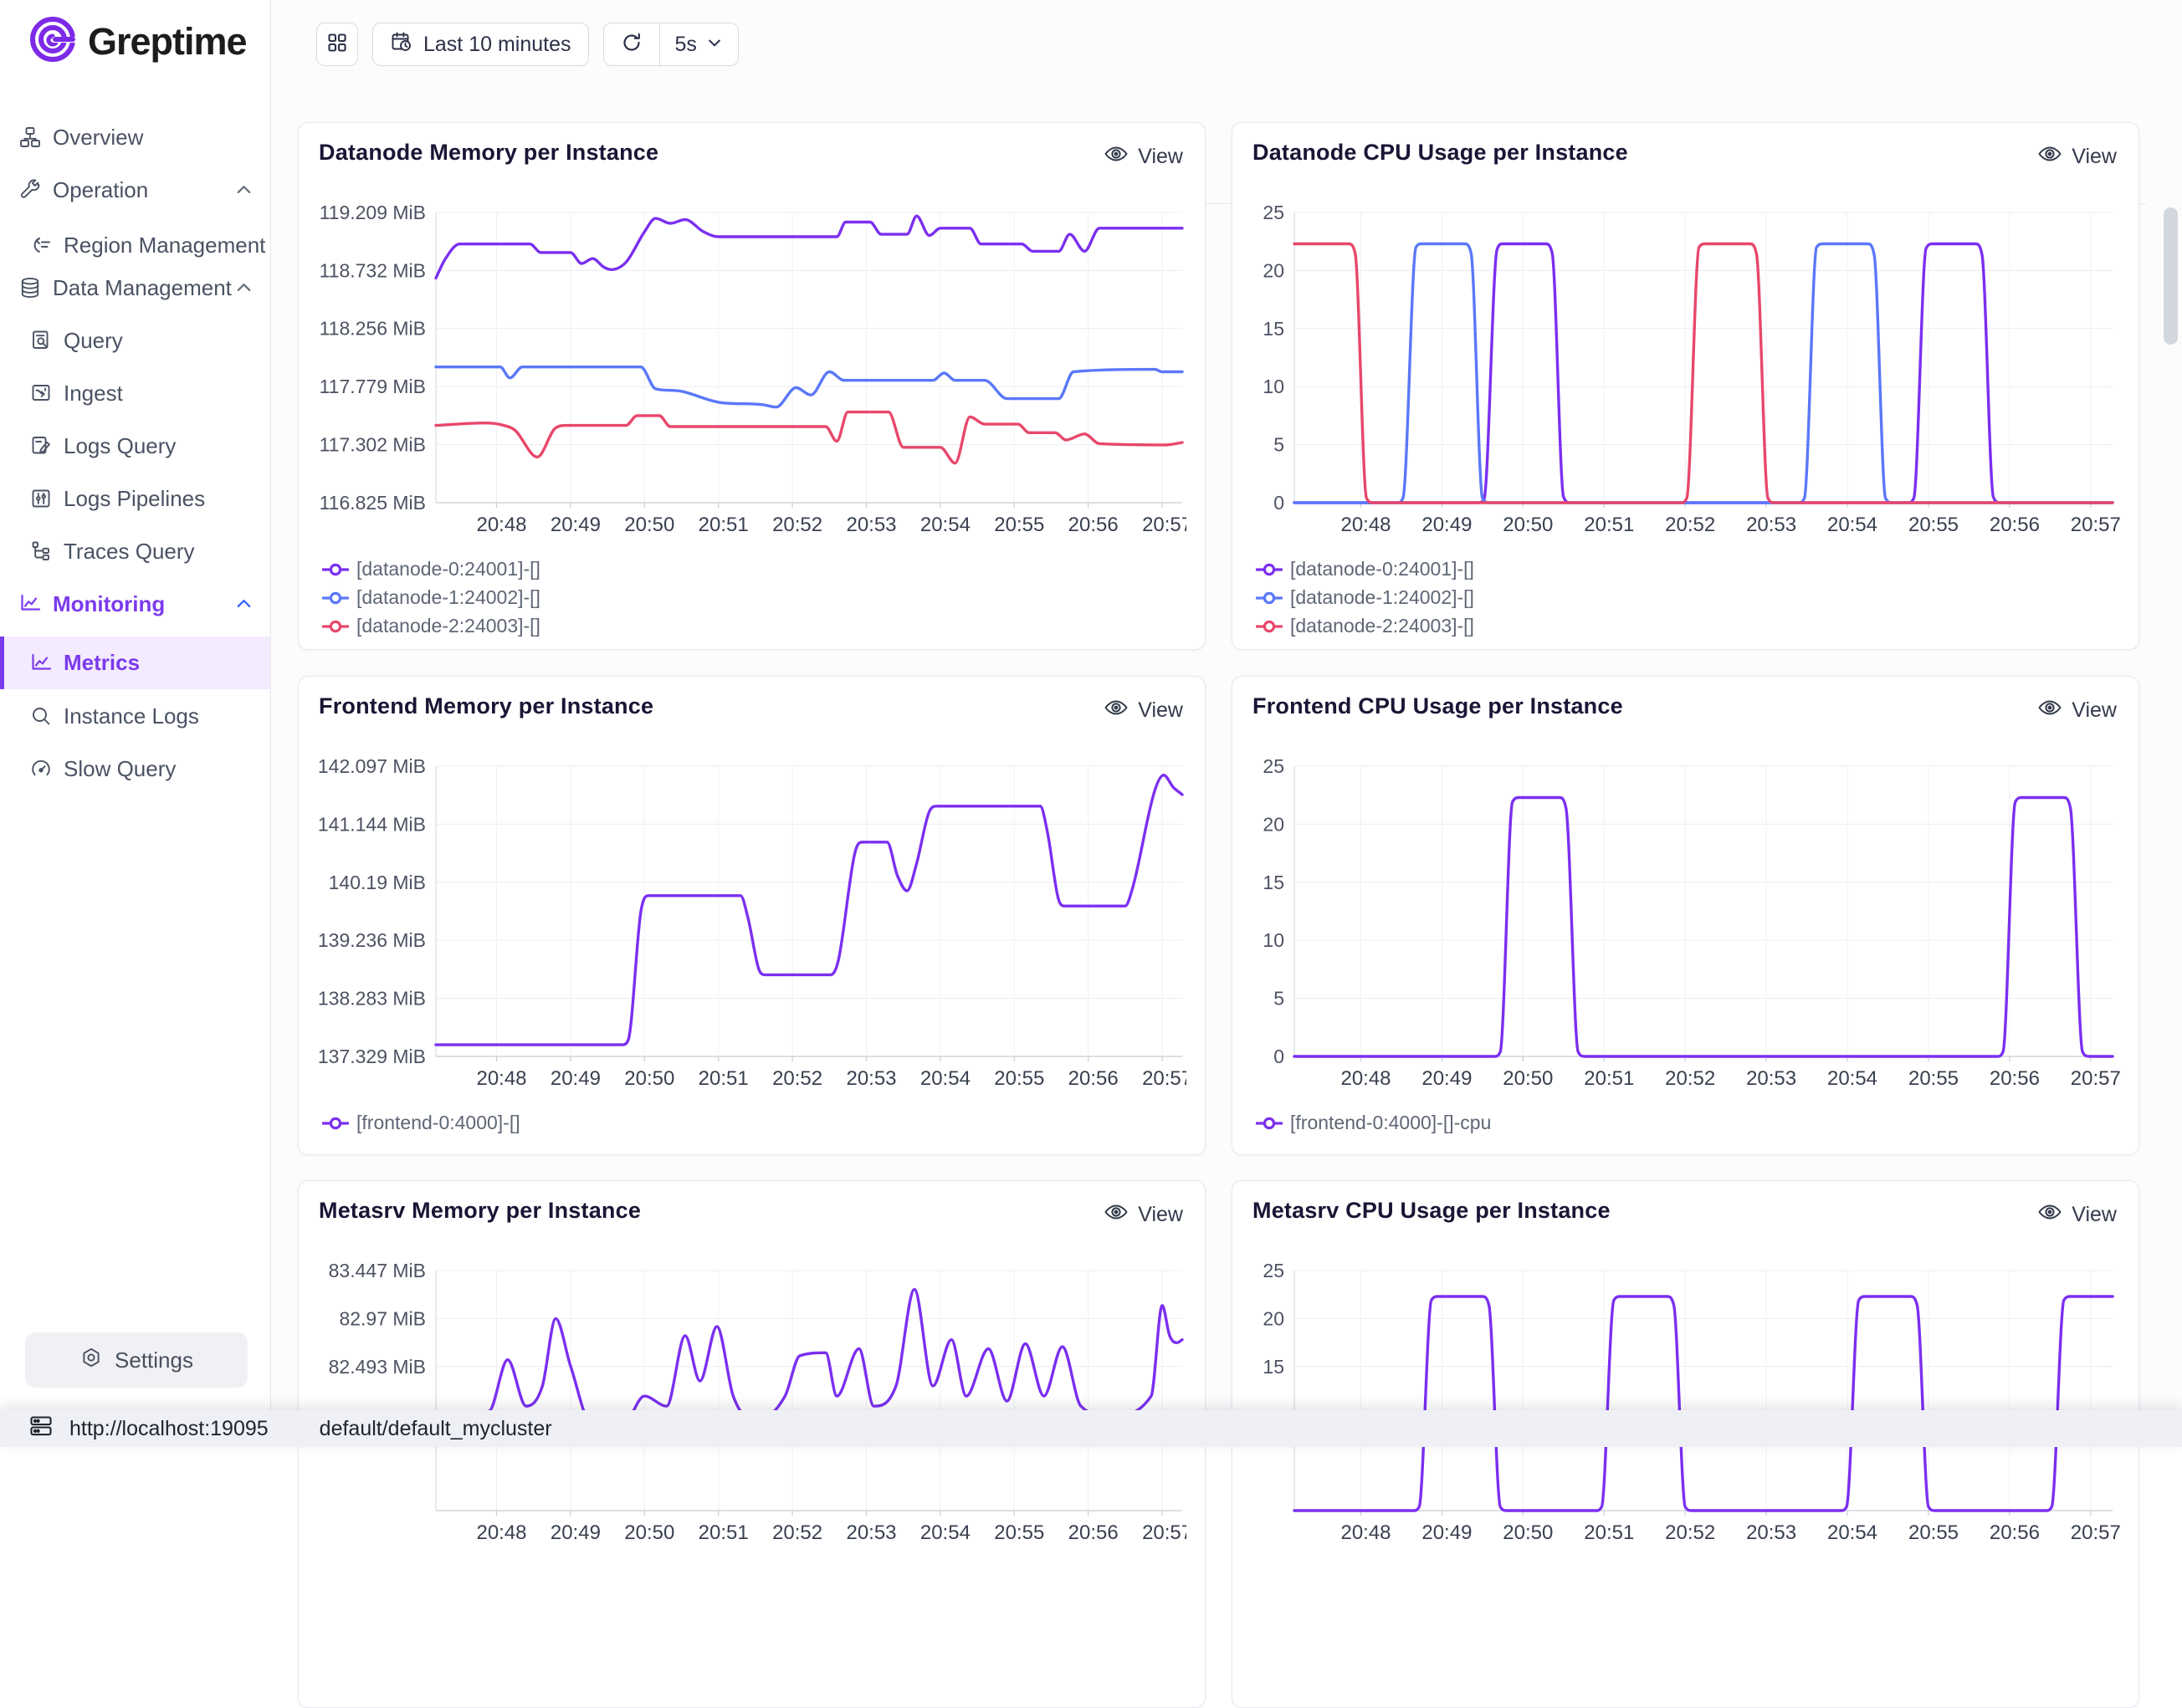 The height and width of the screenshot is (1708, 2182). I want to click on view-label: View, so click(1160, 1214).